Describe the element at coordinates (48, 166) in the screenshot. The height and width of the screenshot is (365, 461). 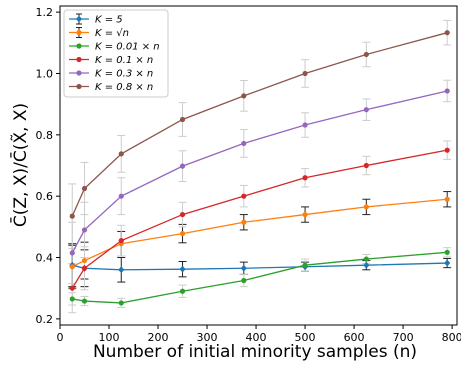
I see `y-axis-ticks: 0.2 0.4 0.6 0.8 1.0 1.2` at that location.